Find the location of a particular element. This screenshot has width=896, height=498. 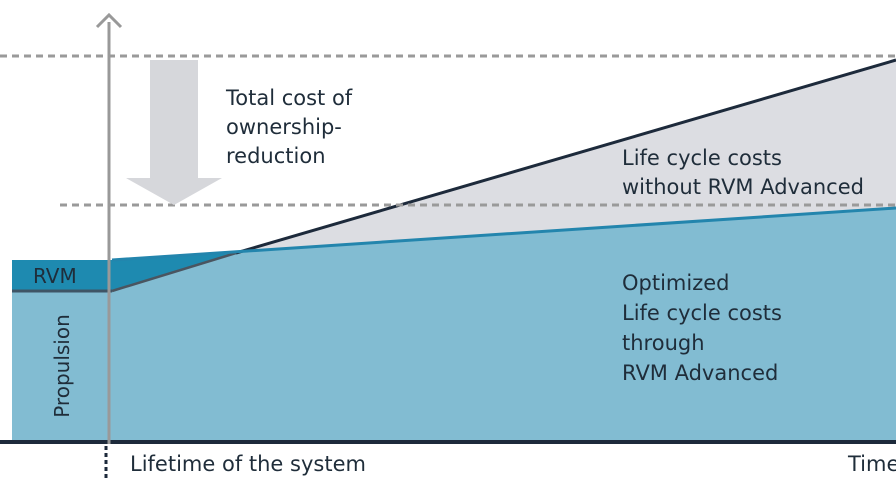

lcc-without-lower-segment is located at coordinates (174, 272).